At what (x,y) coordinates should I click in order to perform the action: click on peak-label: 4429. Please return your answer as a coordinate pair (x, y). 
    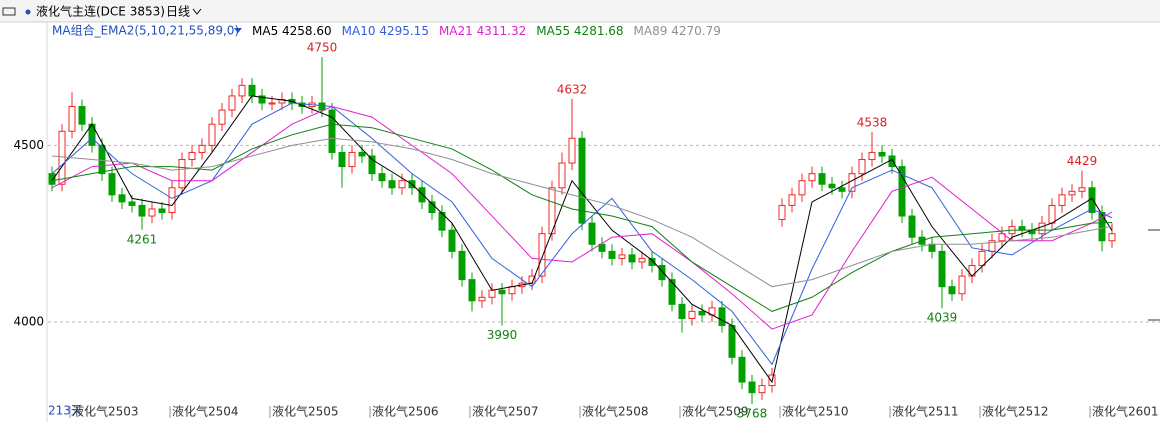
    Looking at the image, I should click on (1082, 161).